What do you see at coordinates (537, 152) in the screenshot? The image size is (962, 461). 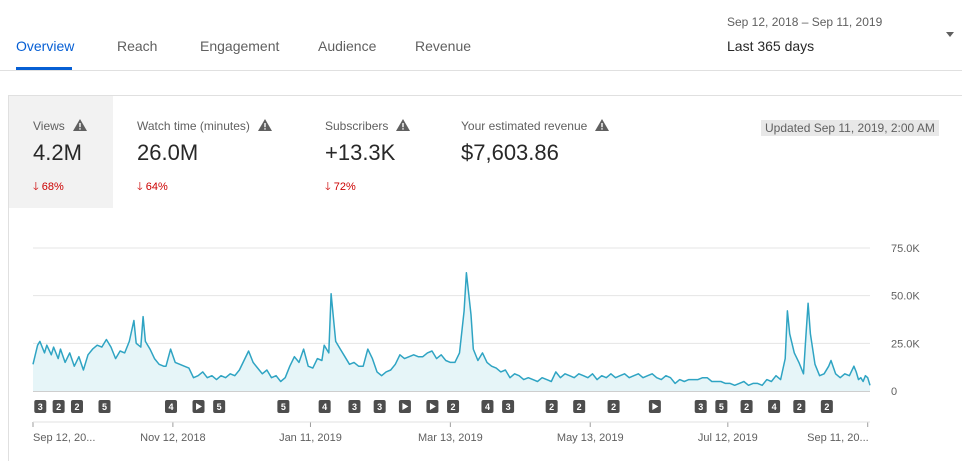 I see `metric-revenue: Your estimated revenue $7,603.86` at bounding box center [537, 152].